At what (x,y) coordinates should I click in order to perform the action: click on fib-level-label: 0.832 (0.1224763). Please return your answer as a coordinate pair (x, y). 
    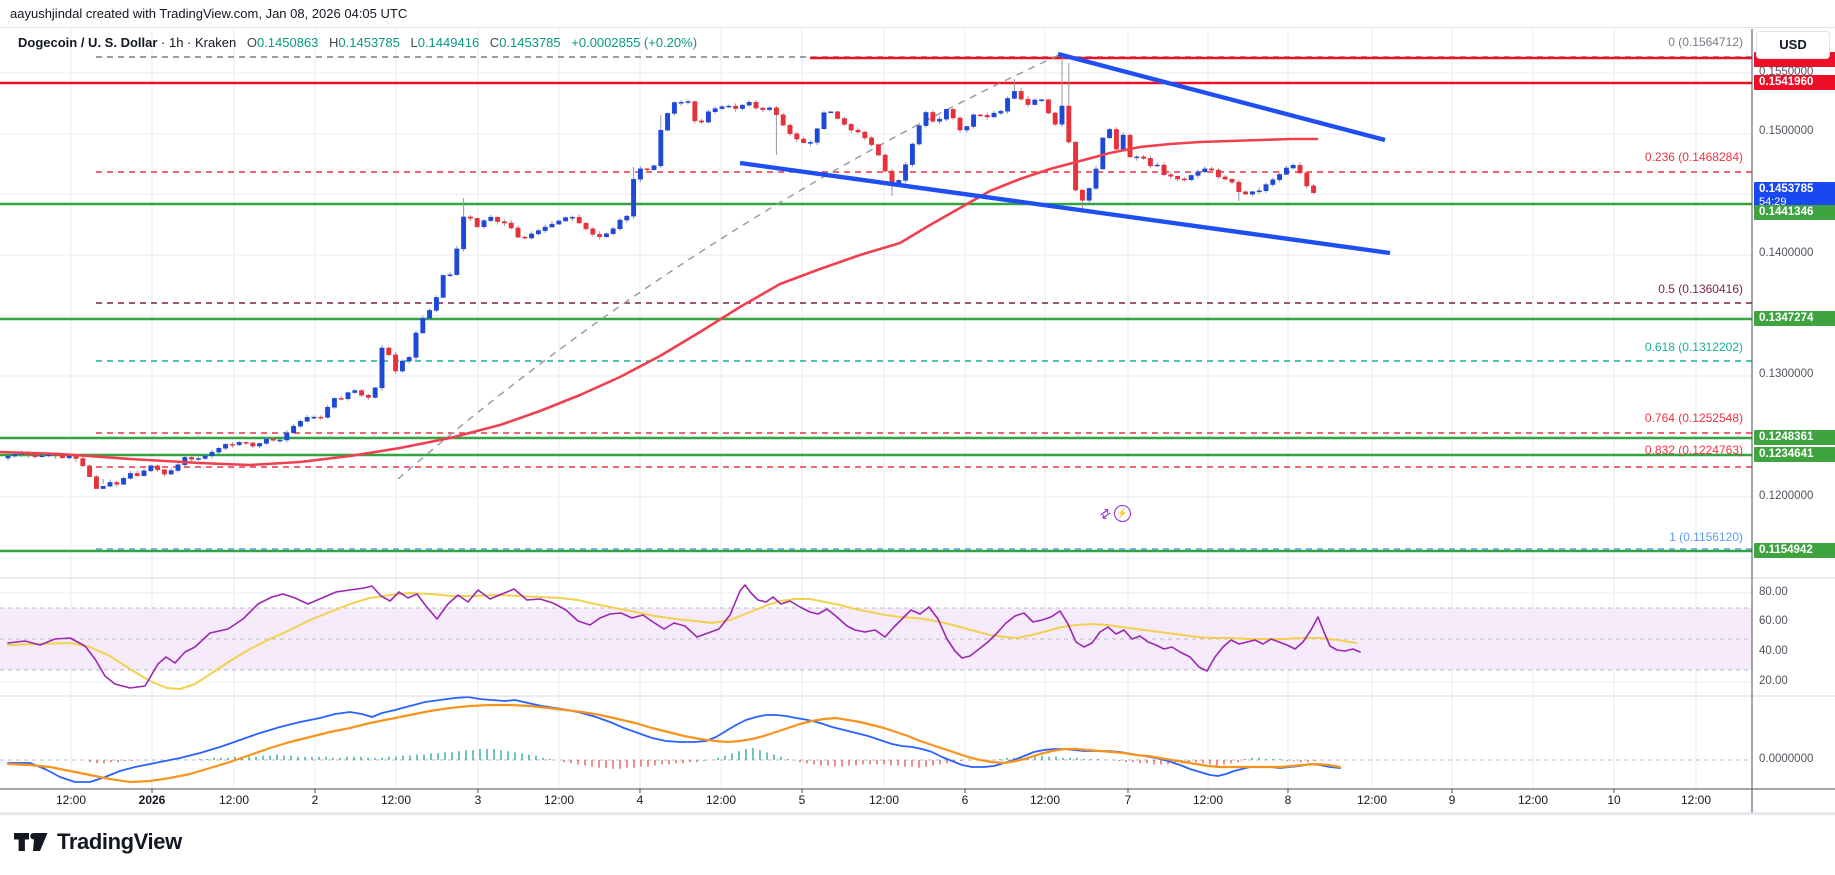
    Looking at the image, I should click on (1693, 450).